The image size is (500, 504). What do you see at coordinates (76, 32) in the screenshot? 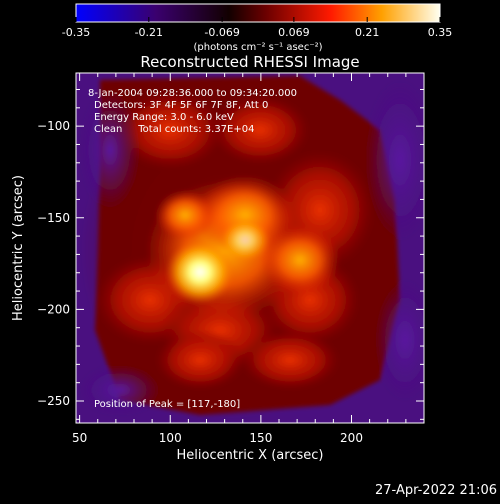
I see `colorbar-tick-label: -0.35` at bounding box center [76, 32].